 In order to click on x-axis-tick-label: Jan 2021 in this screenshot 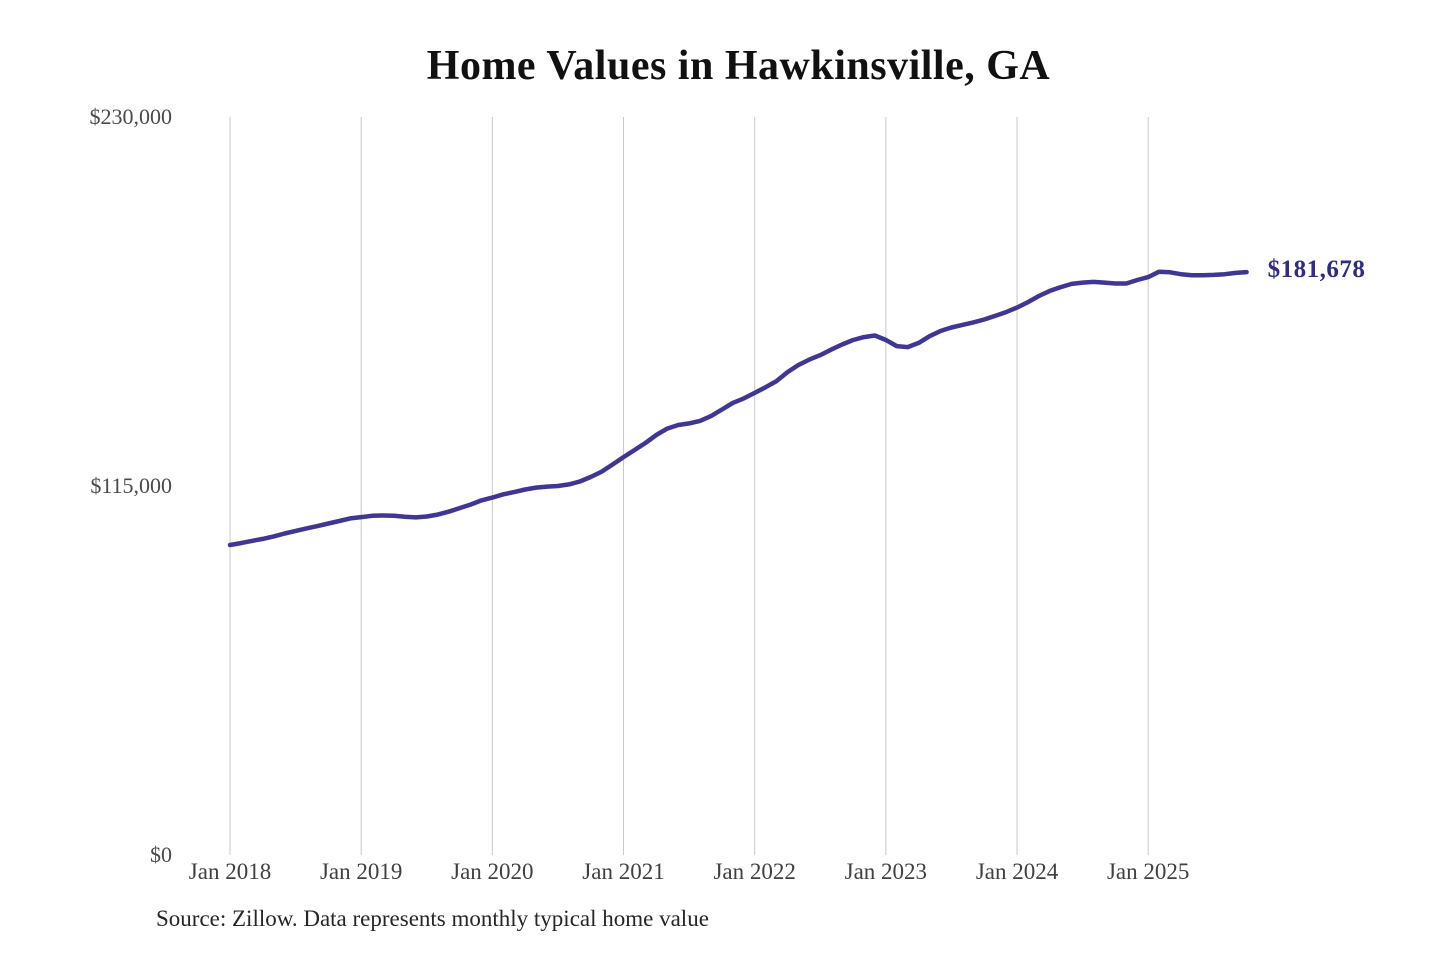, I will do `click(623, 871)`.